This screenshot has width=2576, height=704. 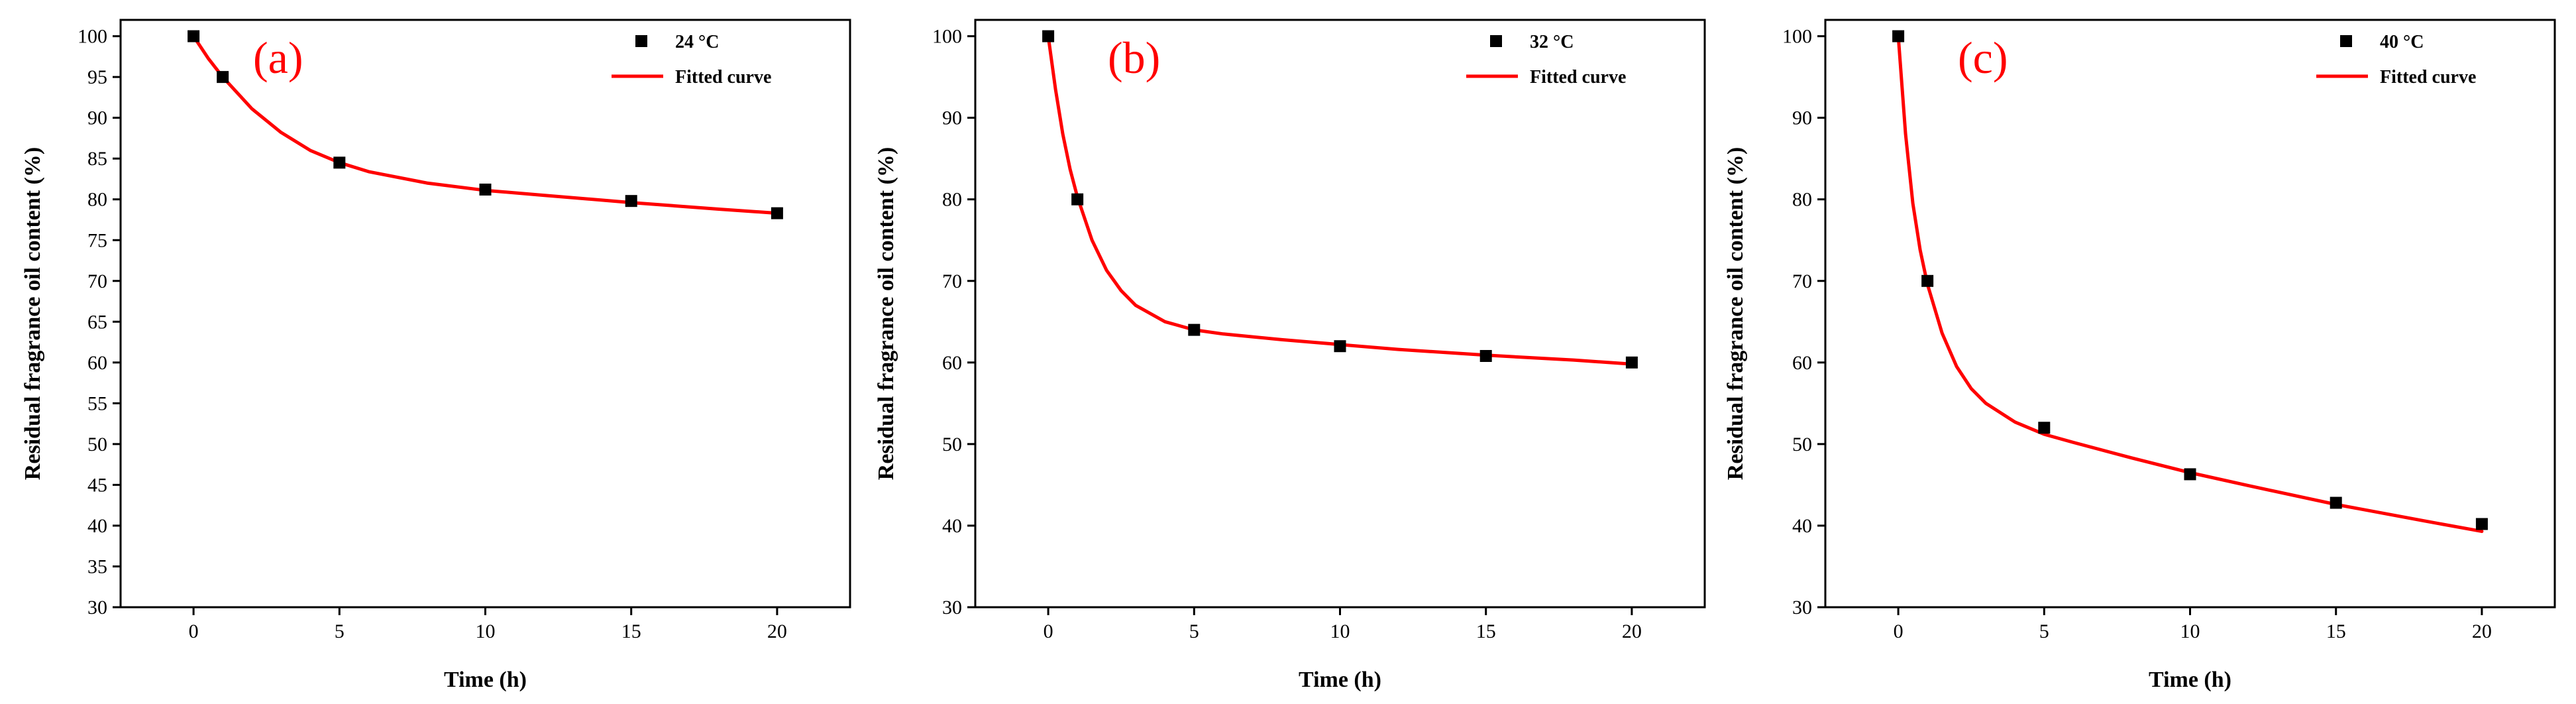 I want to click on y-tick-label: 45, so click(x=97, y=485).